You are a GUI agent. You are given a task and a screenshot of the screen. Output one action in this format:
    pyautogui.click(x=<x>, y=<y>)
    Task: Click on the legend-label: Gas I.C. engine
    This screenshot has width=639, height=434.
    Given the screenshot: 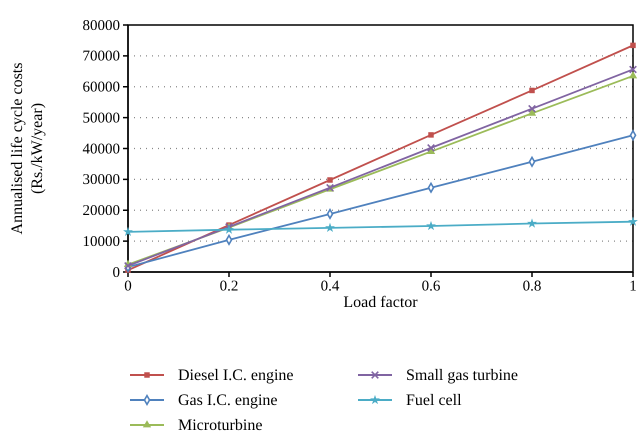 What is the action you would take?
    pyautogui.click(x=228, y=400)
    